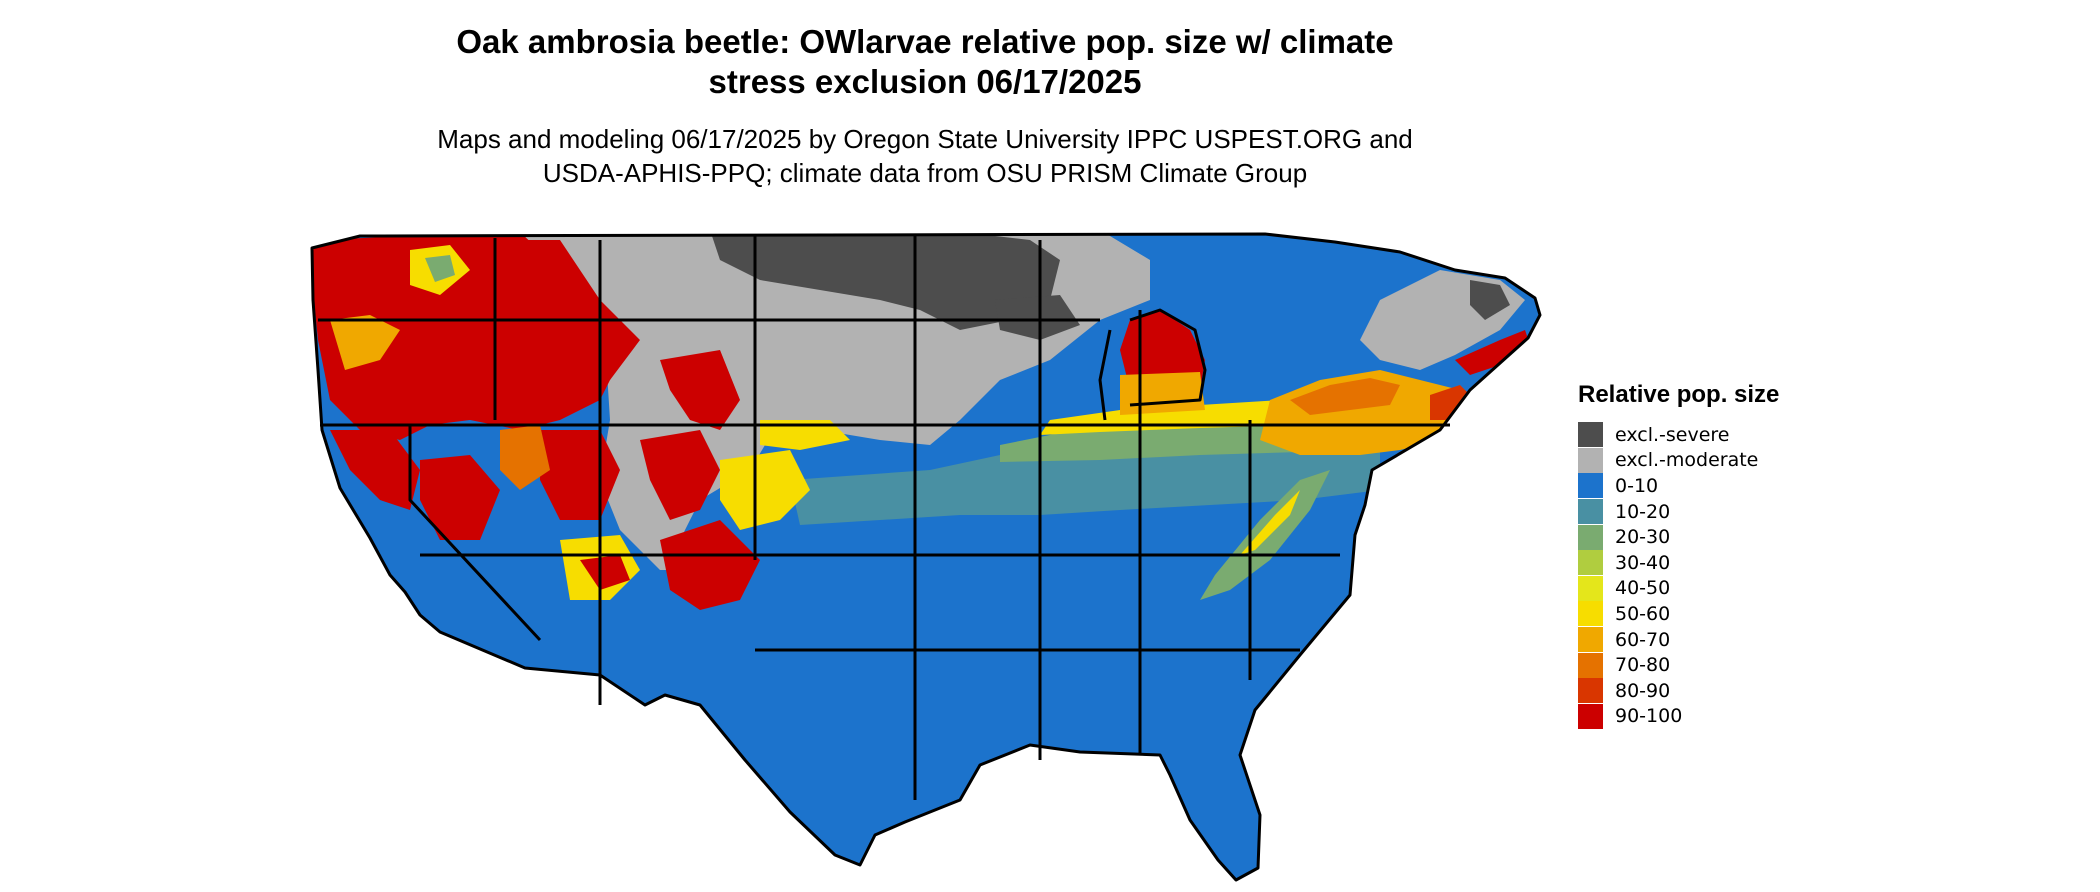 Image resolution: width=2100 pixels, height=892 pixels. I want to click on legend-item-60-70: 60-70, so click(1708, 640).